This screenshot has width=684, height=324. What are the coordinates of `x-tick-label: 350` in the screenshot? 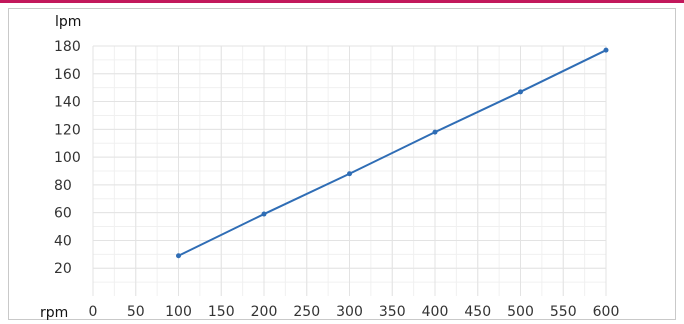 It's located at (392, 312).